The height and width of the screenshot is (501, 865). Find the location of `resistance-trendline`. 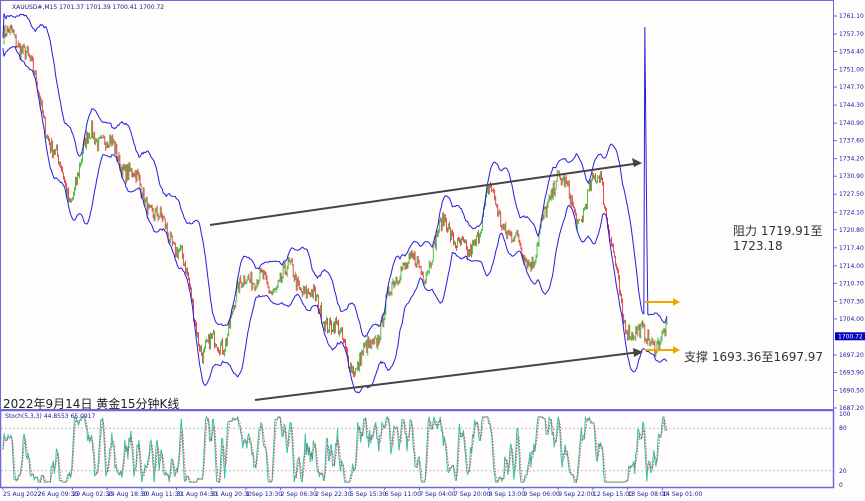

resistance-trendline is located at coordinates (425, 194).